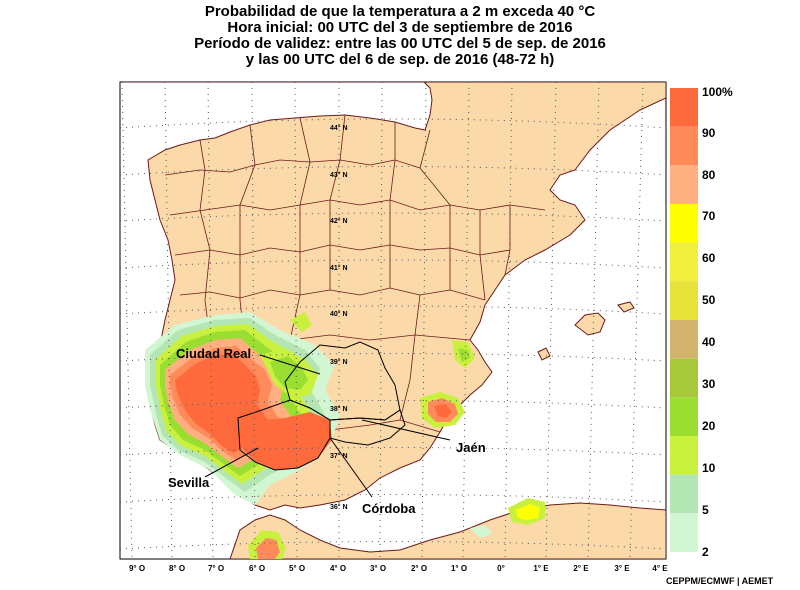 Image resolution: width=800 pixels, height=590 pixels. Describe the element at coordinates (339, 314) in the screenshot. I see `lat-label-40: 40° N` at that location.